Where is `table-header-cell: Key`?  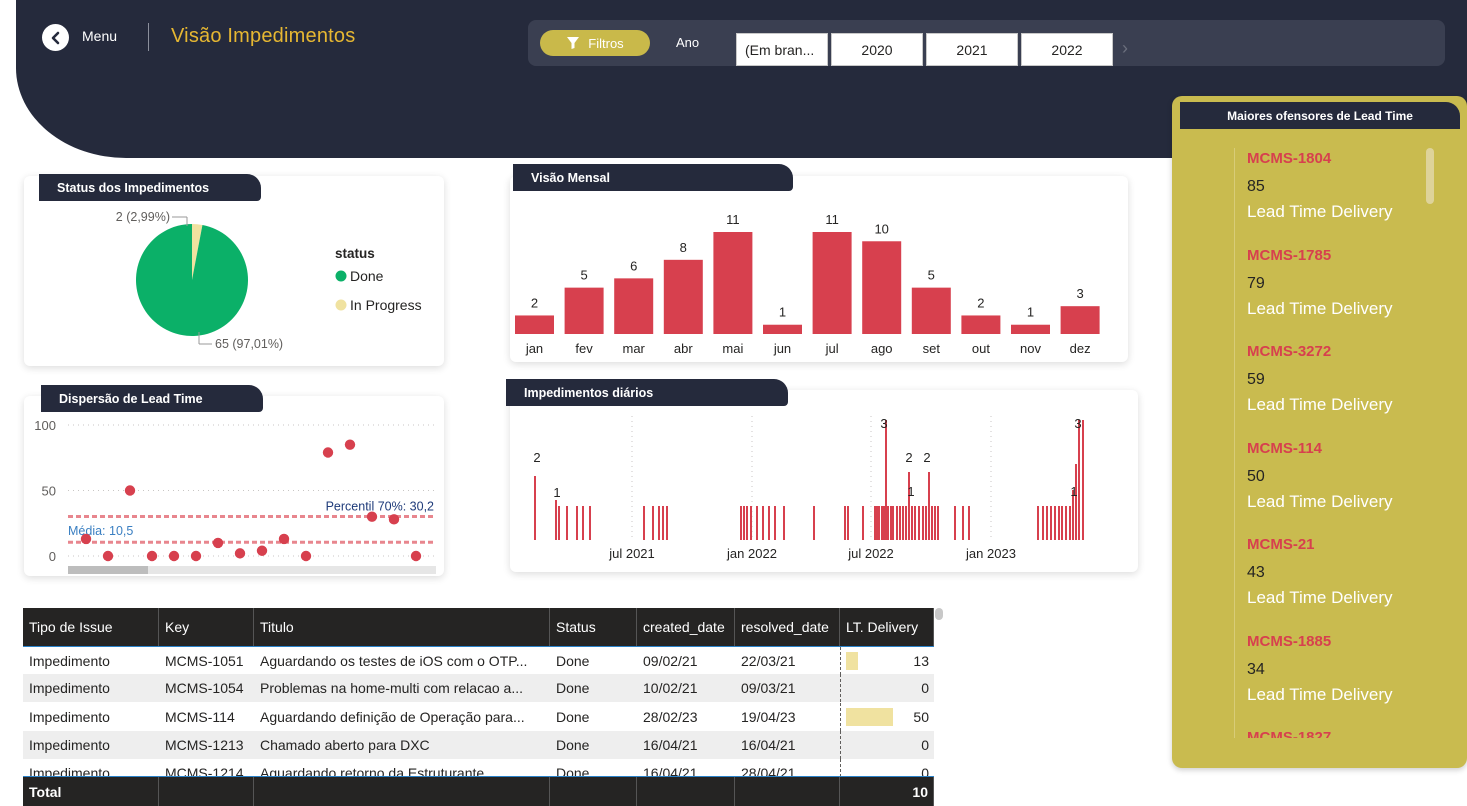 table-header-cell: Key is located at coordinates (206, 627).